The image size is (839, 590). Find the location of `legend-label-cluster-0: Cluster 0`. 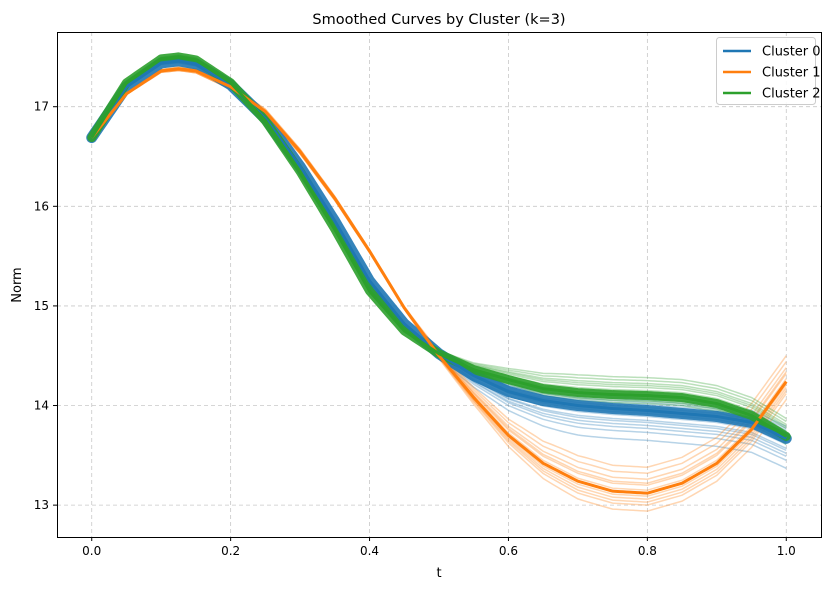

legend-label-cluster-0: Cluster 0 is located at coordinates (791, 52).